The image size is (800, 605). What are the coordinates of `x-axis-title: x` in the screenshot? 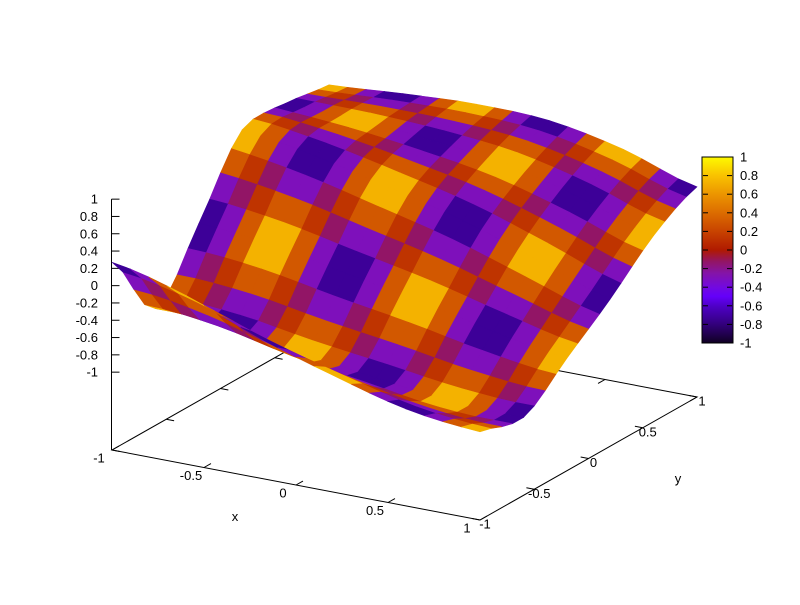 It's located at (235, 516).